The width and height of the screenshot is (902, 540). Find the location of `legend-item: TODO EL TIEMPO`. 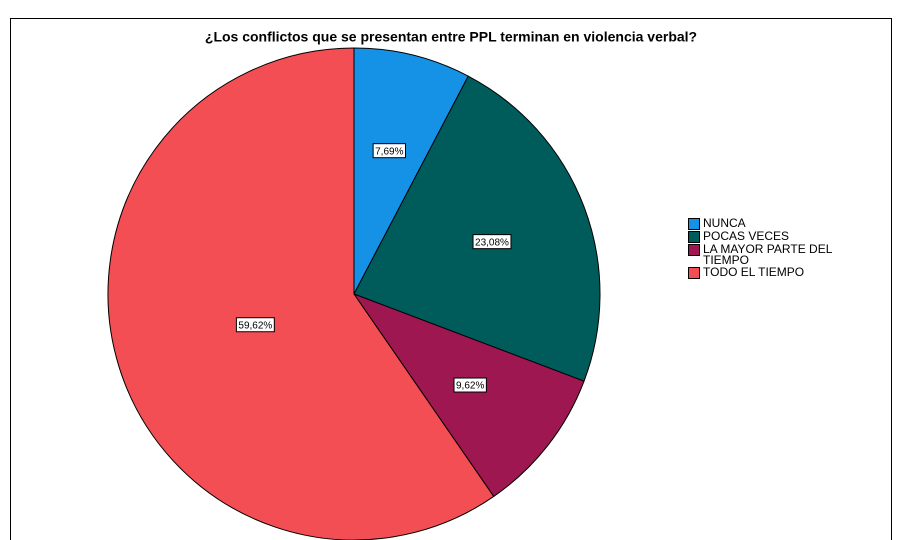

legend-item: TODO EL TIEMPO is located at coordinates (770, 272).